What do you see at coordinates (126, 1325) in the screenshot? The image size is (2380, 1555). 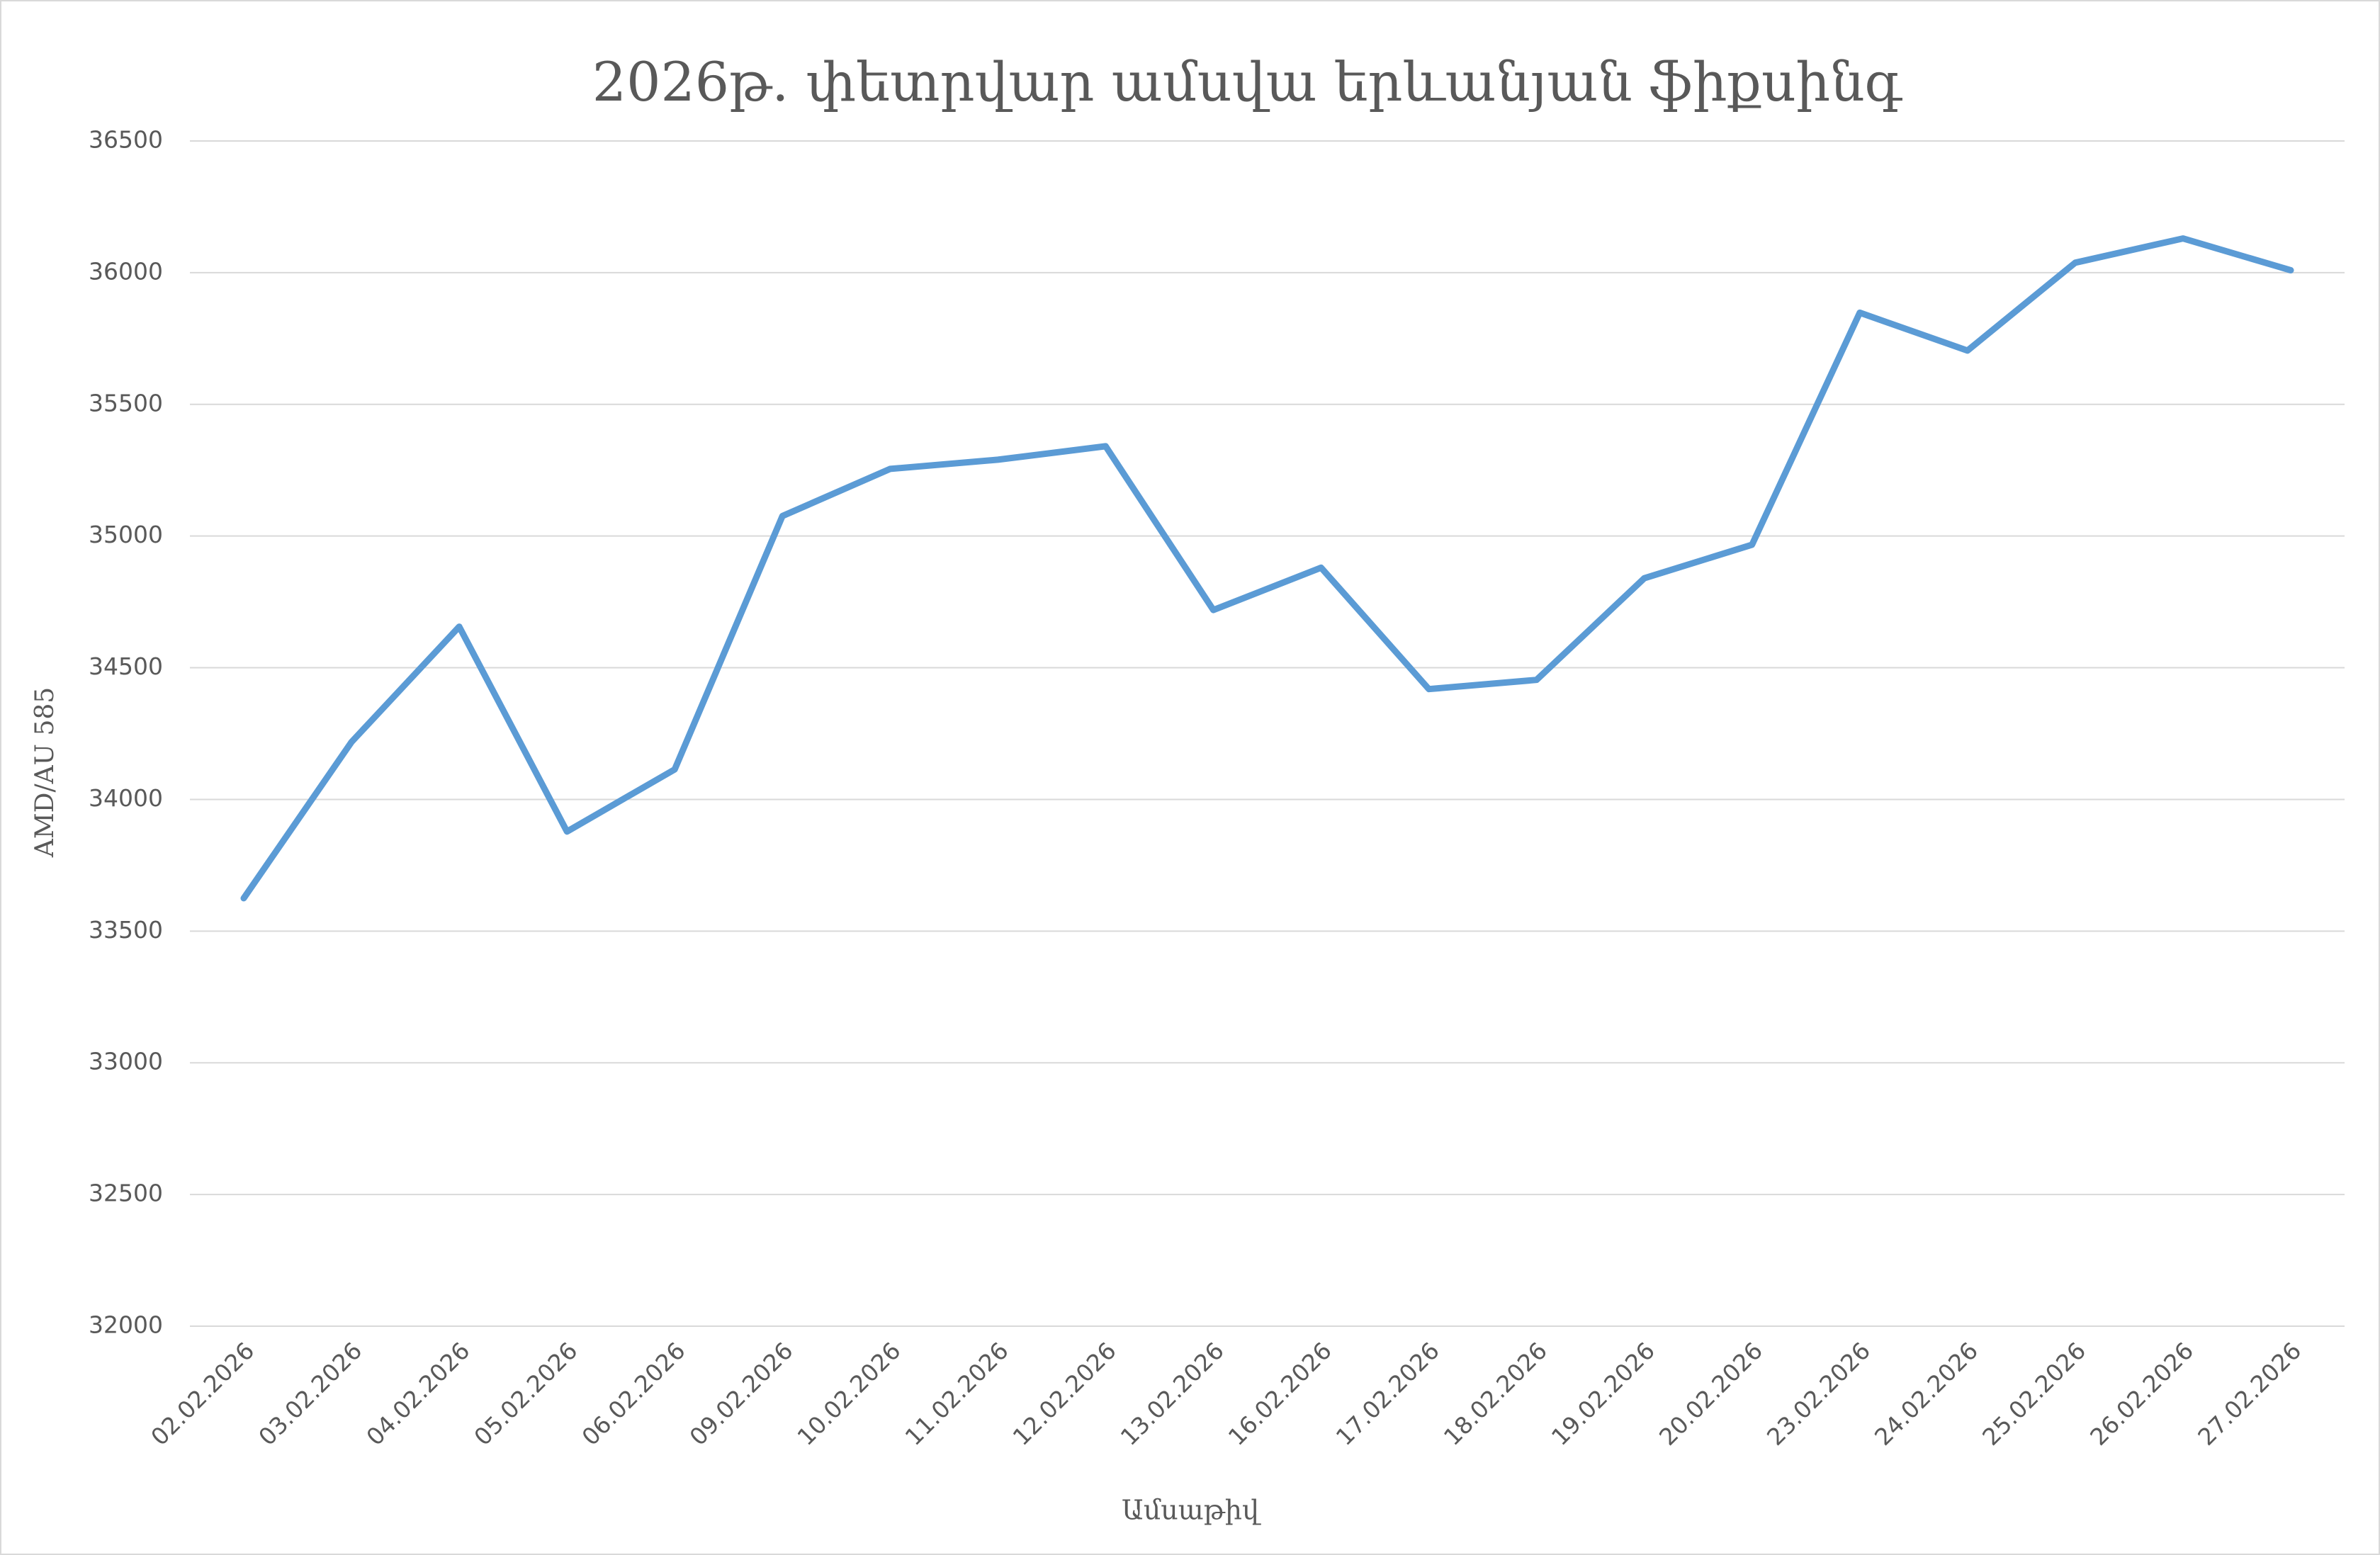 I see `y-tick-label: 32000` at bounding box center [126, 1325].